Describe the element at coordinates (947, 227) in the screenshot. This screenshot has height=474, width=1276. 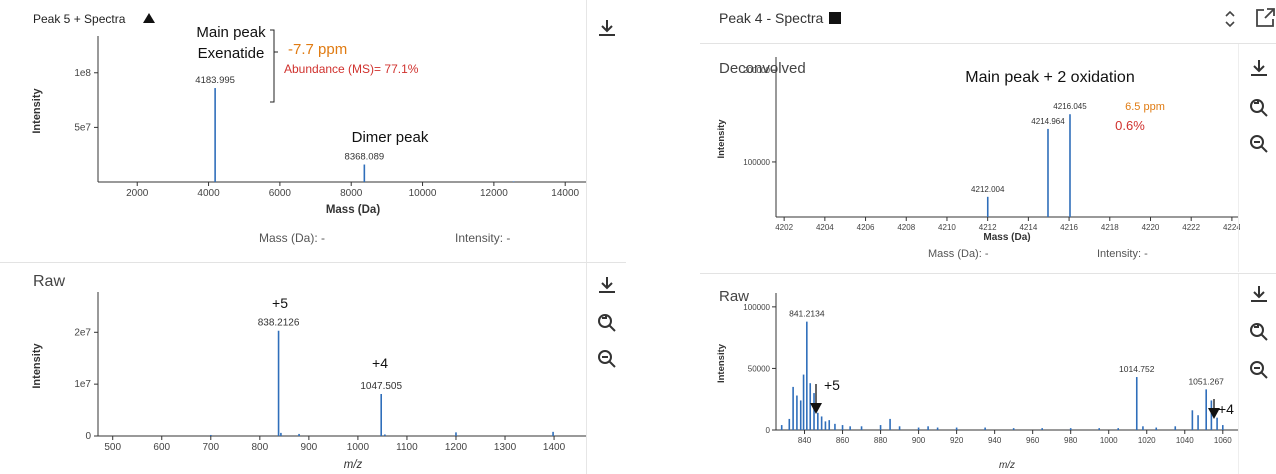
I see `x-tick-label: 4210` at that location.